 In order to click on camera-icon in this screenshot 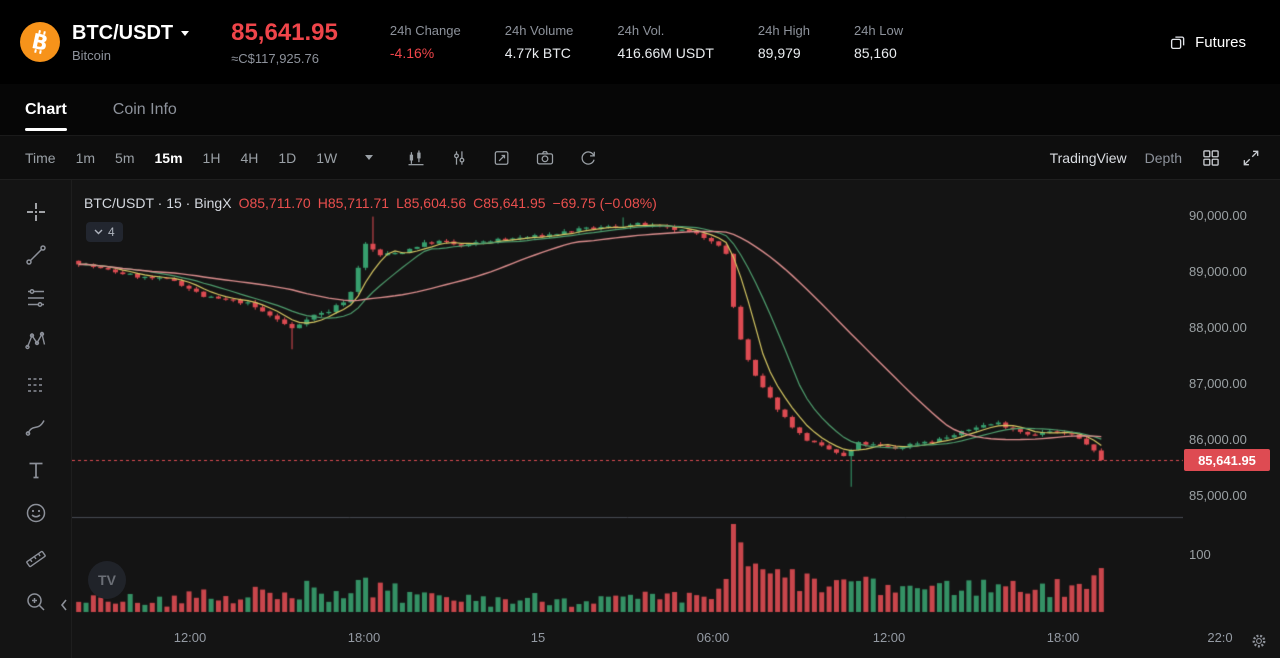, I will do `click(545, 158)`.